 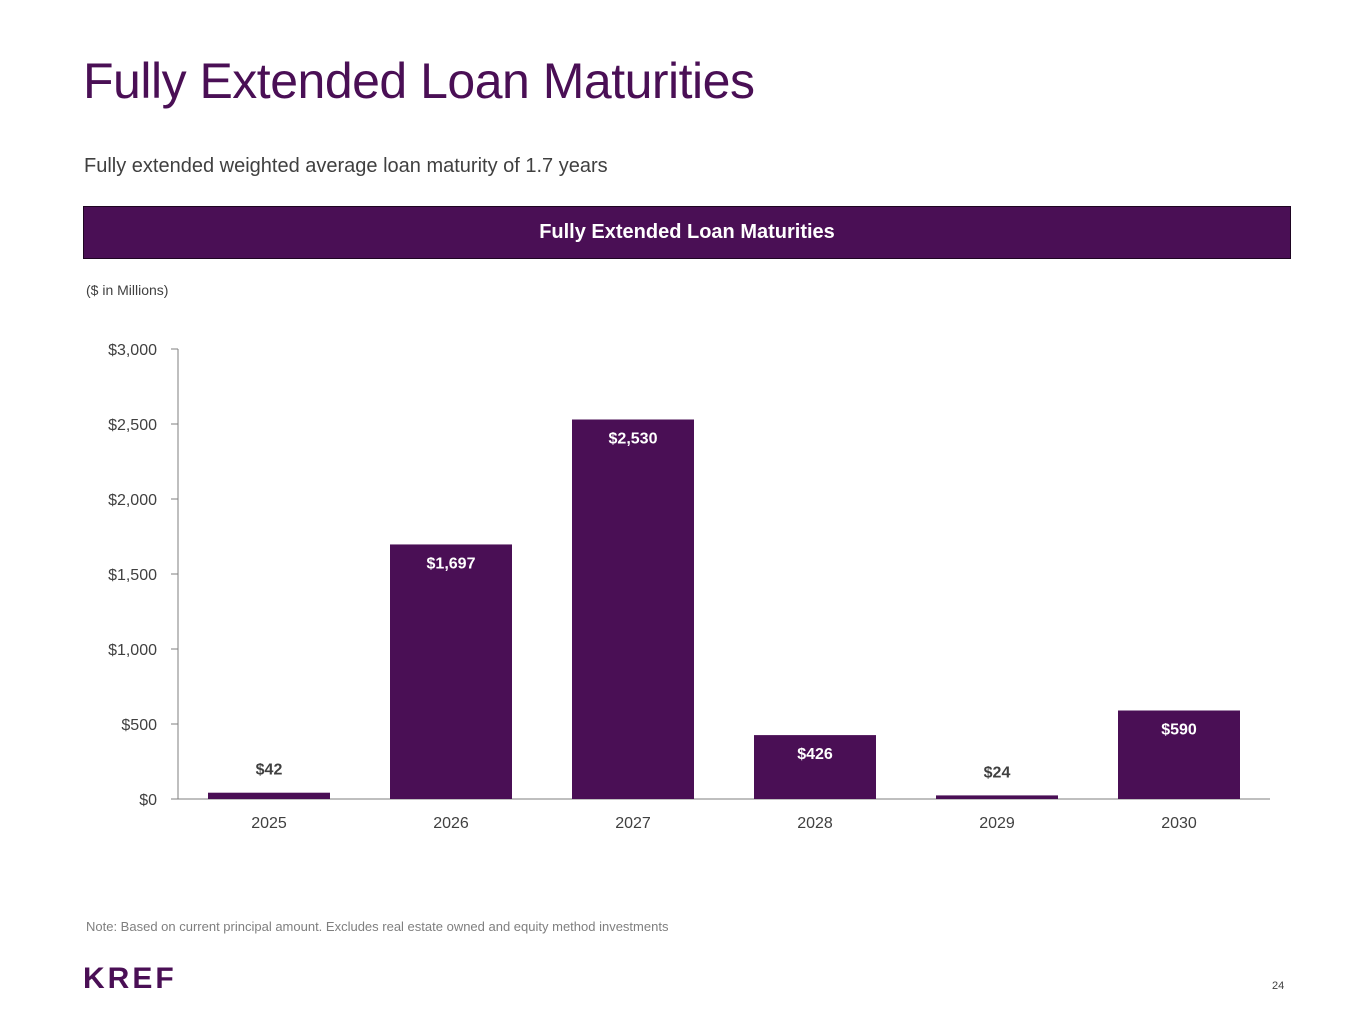 What do you see at coordinates (451, 823) in the screenshot?
I see `x-tick-label: 2026` at bounding box center [451, 823].